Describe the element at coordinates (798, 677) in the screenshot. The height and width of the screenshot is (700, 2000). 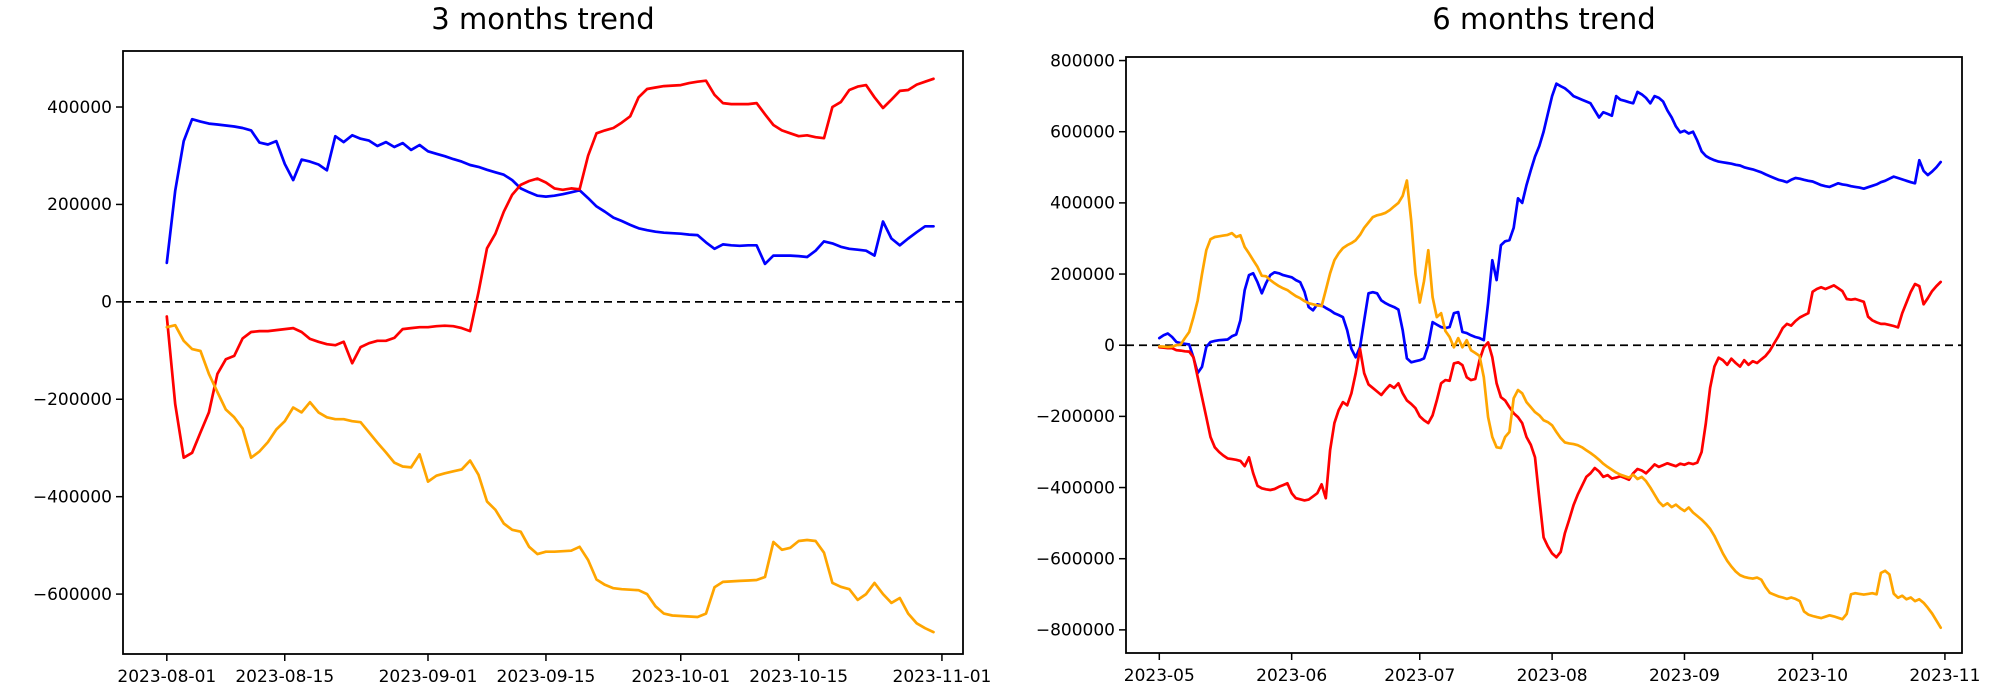
I see `x-tick-label: 2023-10-15` at that location.